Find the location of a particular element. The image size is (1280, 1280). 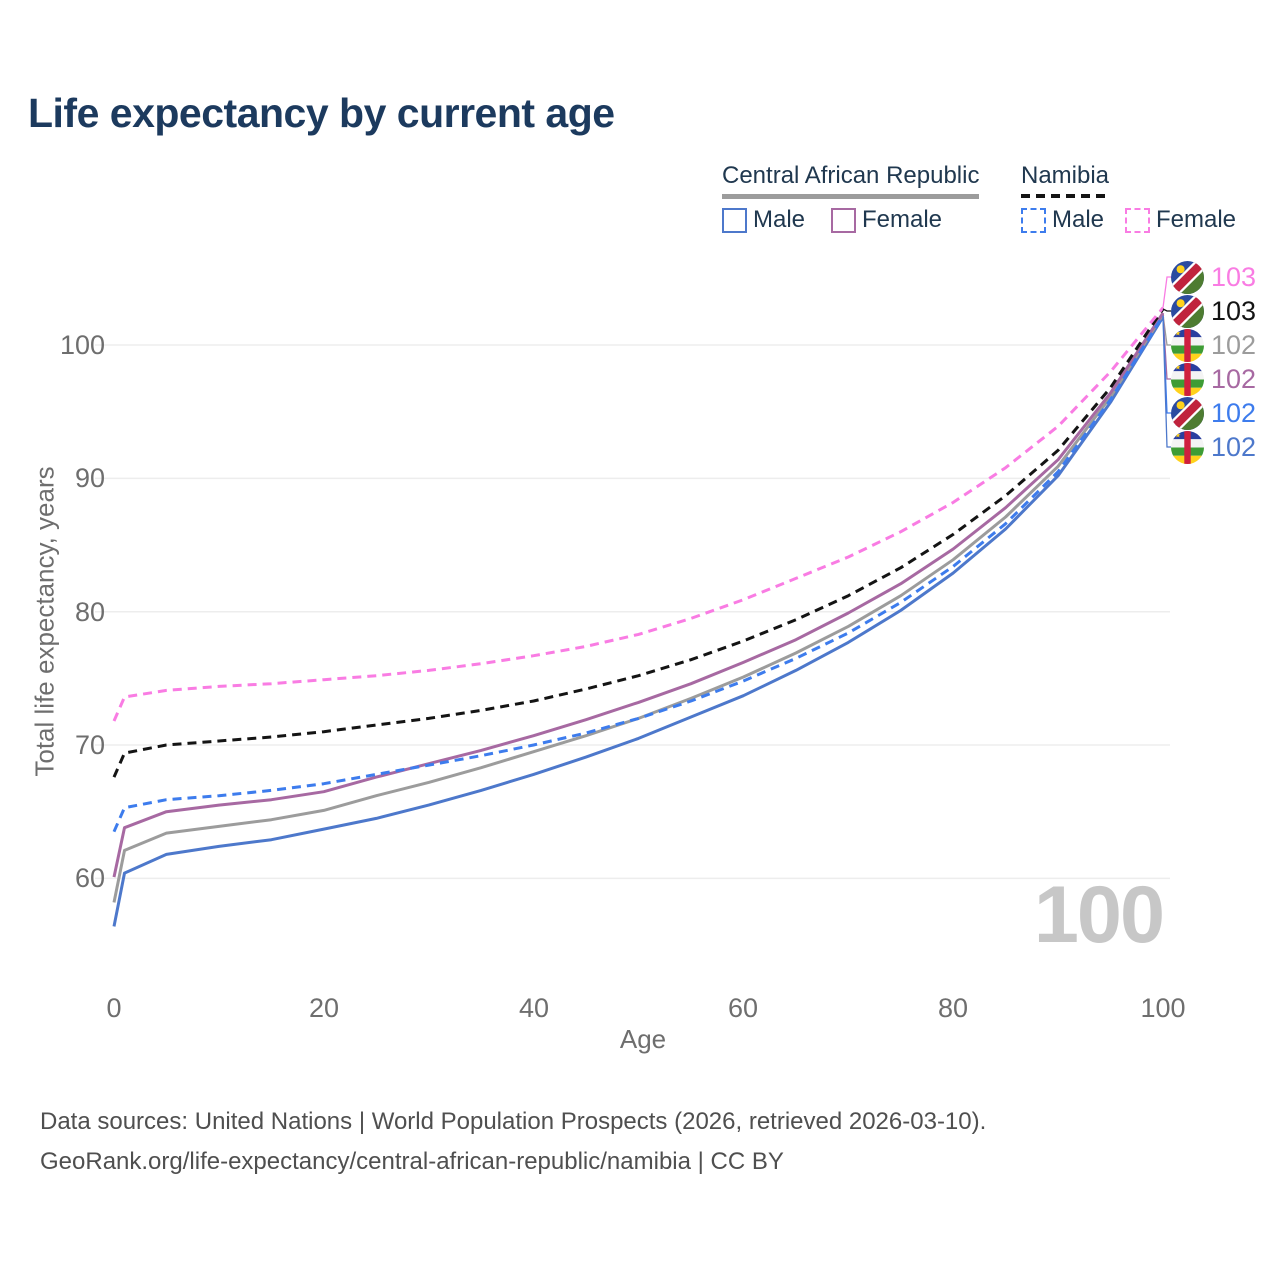

legend-line-sample-solid is located at coordinates (851, 197).